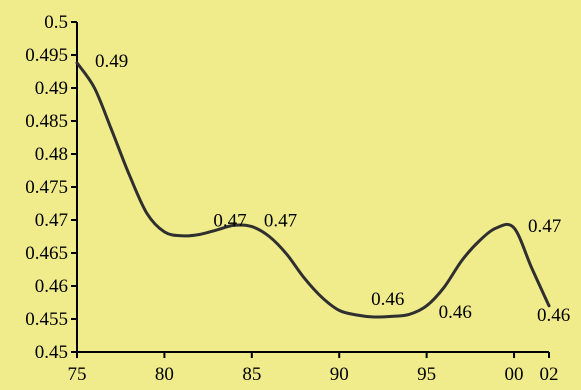 This screenshot has height=390, width=581. Describe the element at coordinates (46, 55) in the screenshot. I see `y-tick-label: 0.495` at that location.